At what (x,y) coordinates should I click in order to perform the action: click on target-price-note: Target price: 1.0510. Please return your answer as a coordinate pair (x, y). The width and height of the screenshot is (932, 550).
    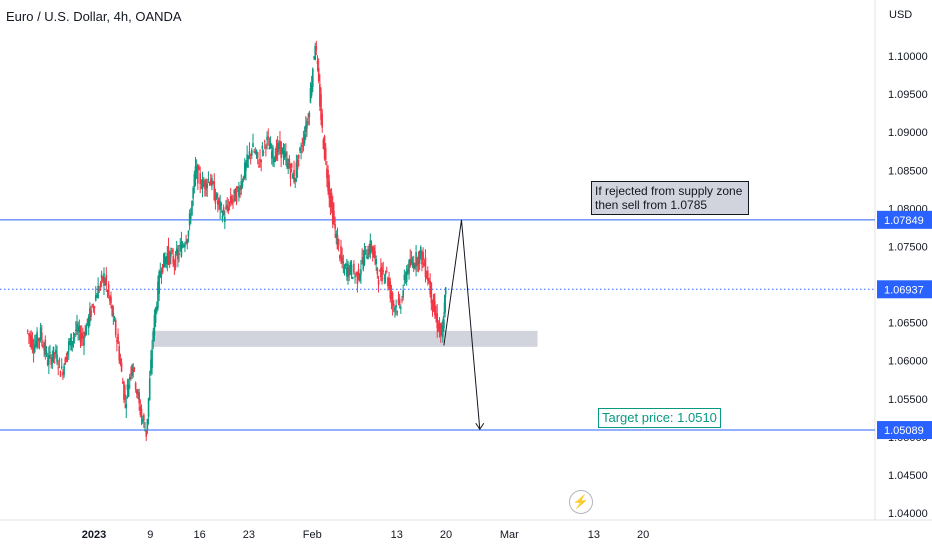
    Looking at the image, I should click on (659, 418).